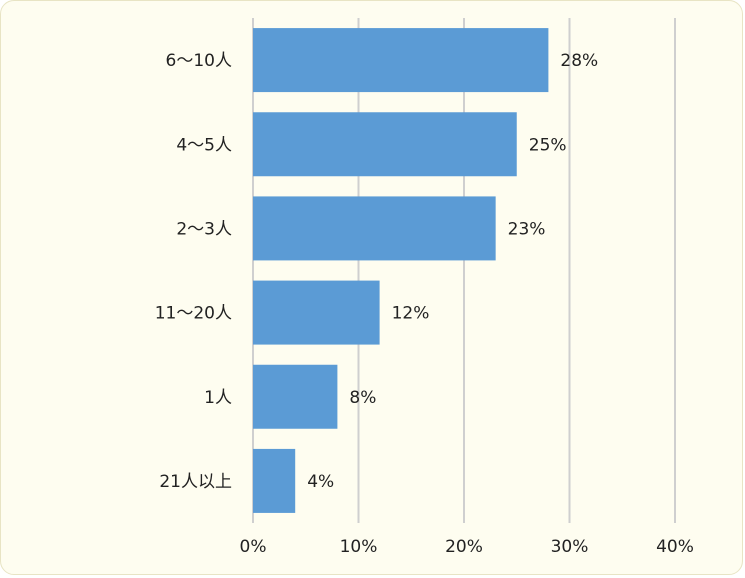 This screenshot has width=745, height=578. I want to click on x-tick-label: 10%, so click(359, 547).